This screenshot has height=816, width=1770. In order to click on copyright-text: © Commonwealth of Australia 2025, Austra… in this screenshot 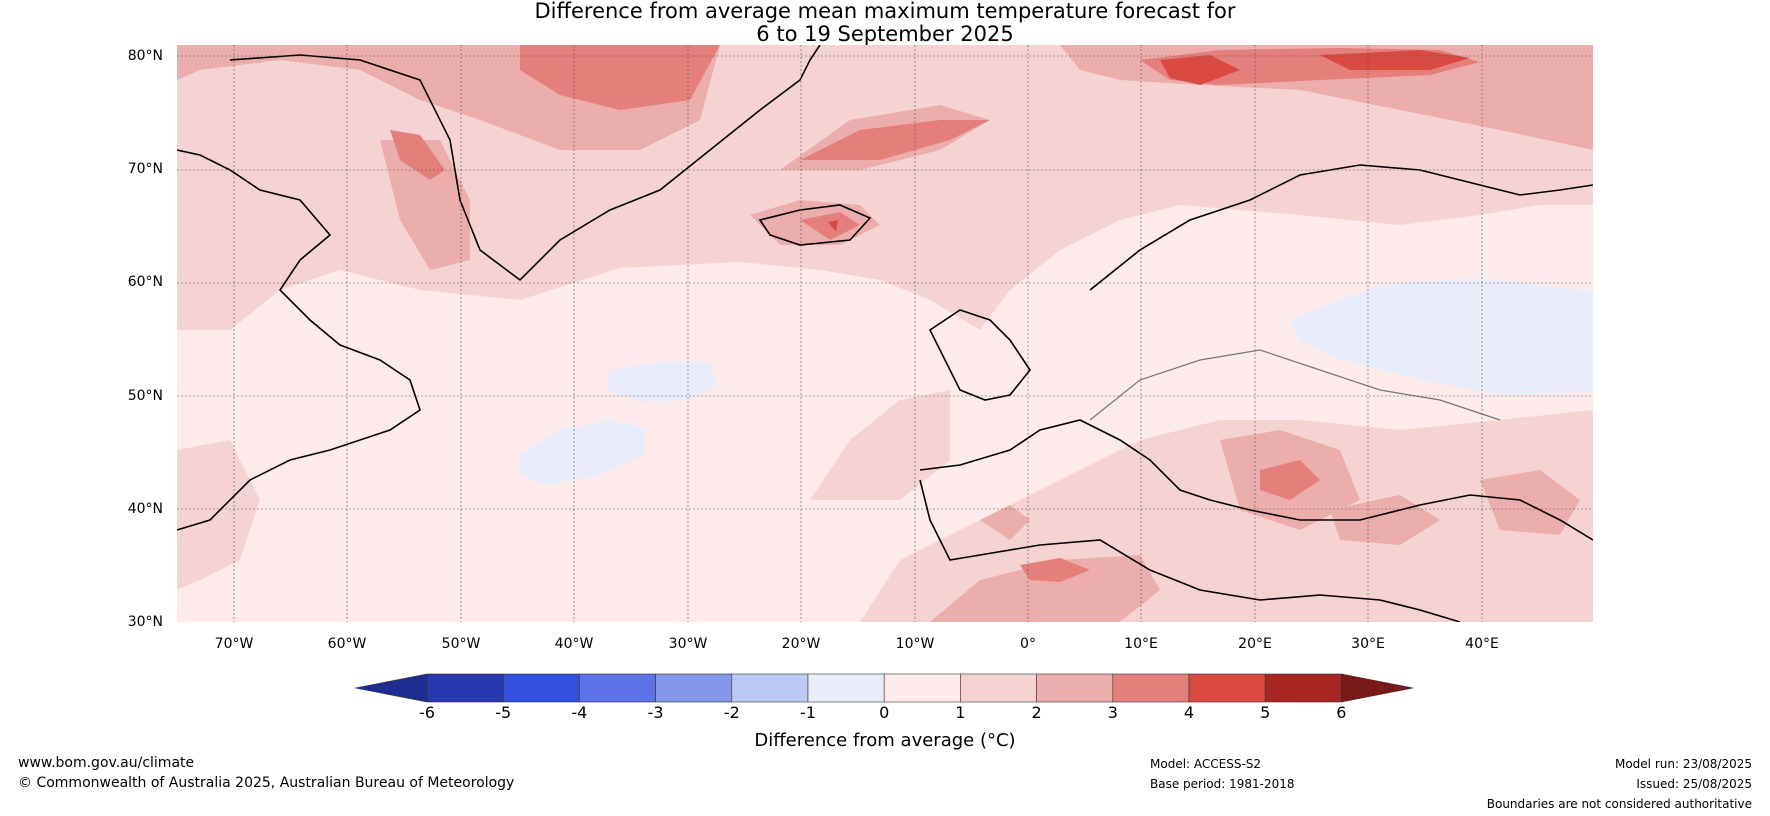, I will do `click(266, 783)`.